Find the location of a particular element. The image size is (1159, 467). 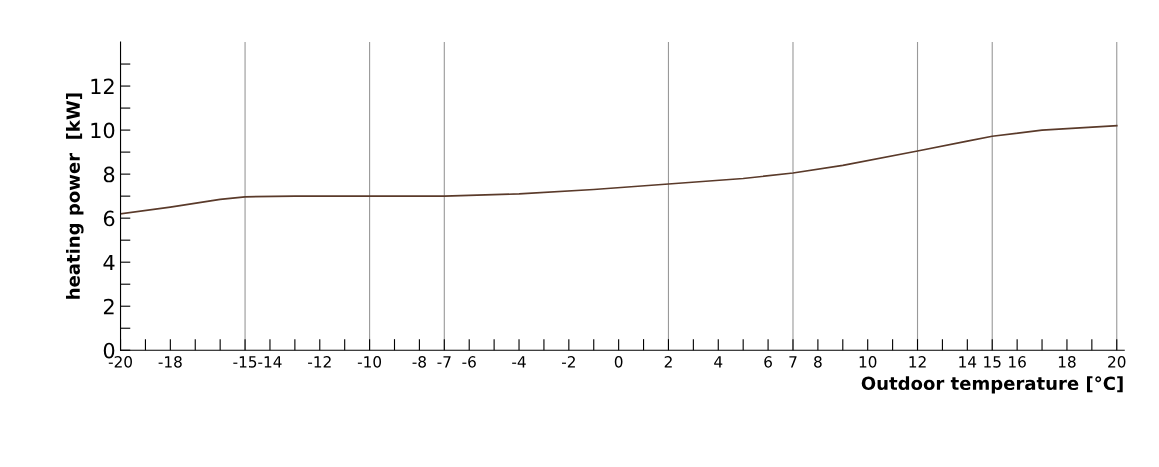

x-tick-label: 7 is located at coordinates (793, 362).